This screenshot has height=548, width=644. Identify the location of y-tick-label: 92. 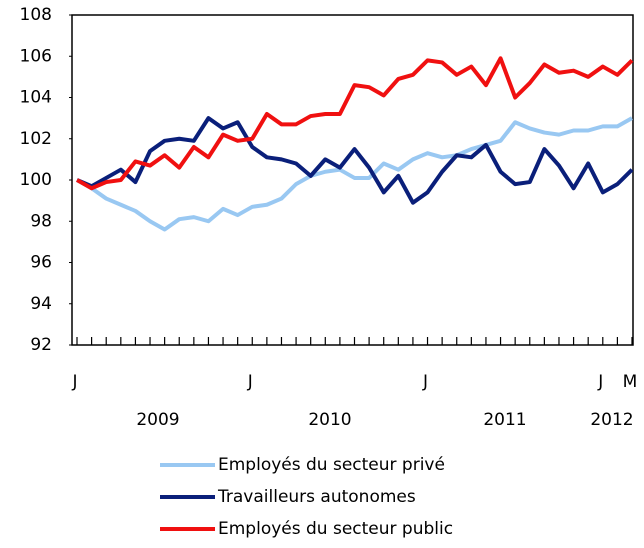
(41, 345).